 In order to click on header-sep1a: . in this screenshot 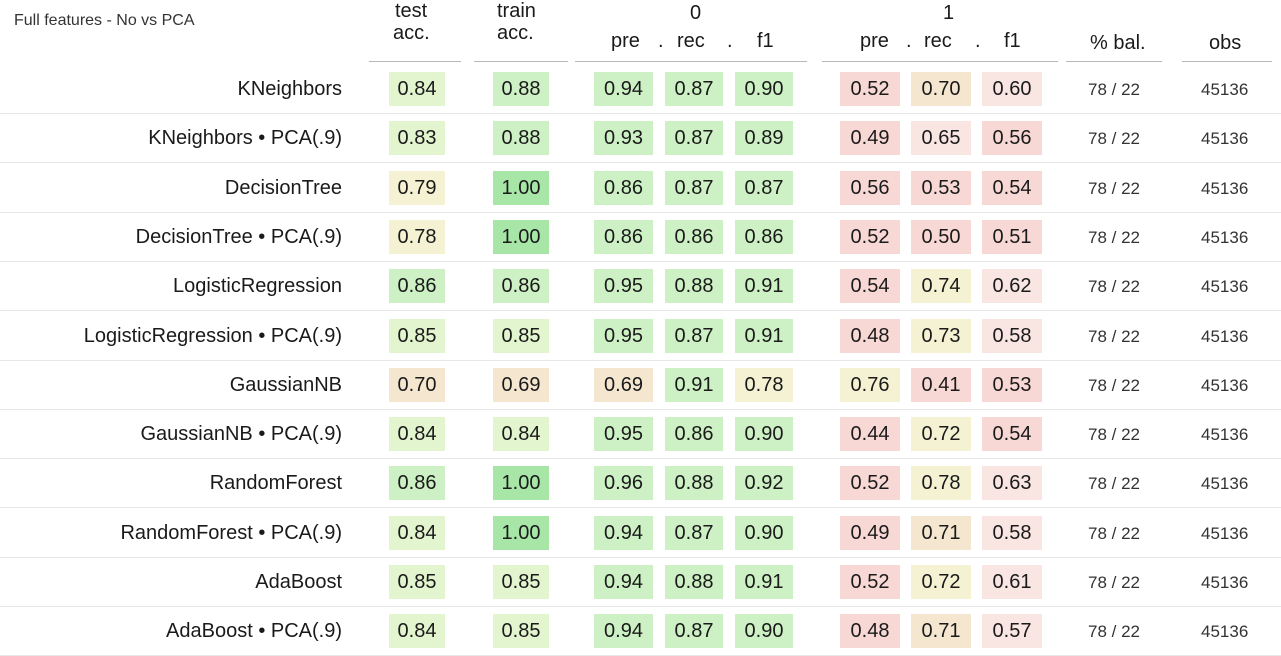, I will do `click(909, 41)`.